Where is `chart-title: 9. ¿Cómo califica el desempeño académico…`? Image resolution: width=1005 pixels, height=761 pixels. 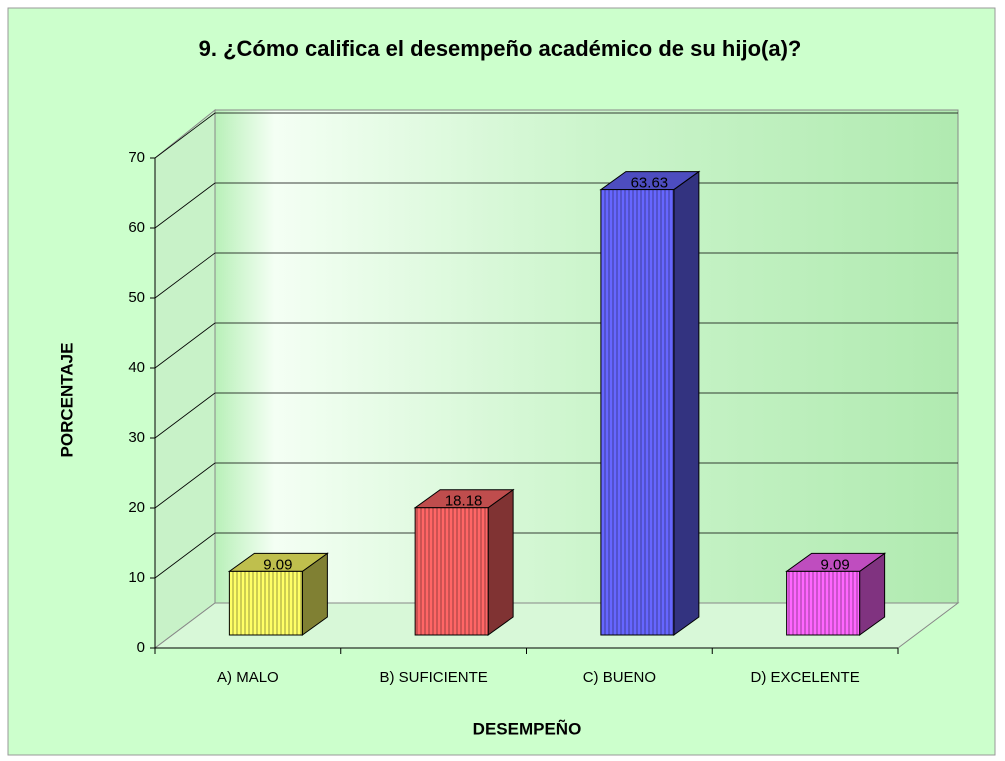 chart-title: 9. ¿Cómo califica el desempeño académico… is located at coordinates (500, 48).